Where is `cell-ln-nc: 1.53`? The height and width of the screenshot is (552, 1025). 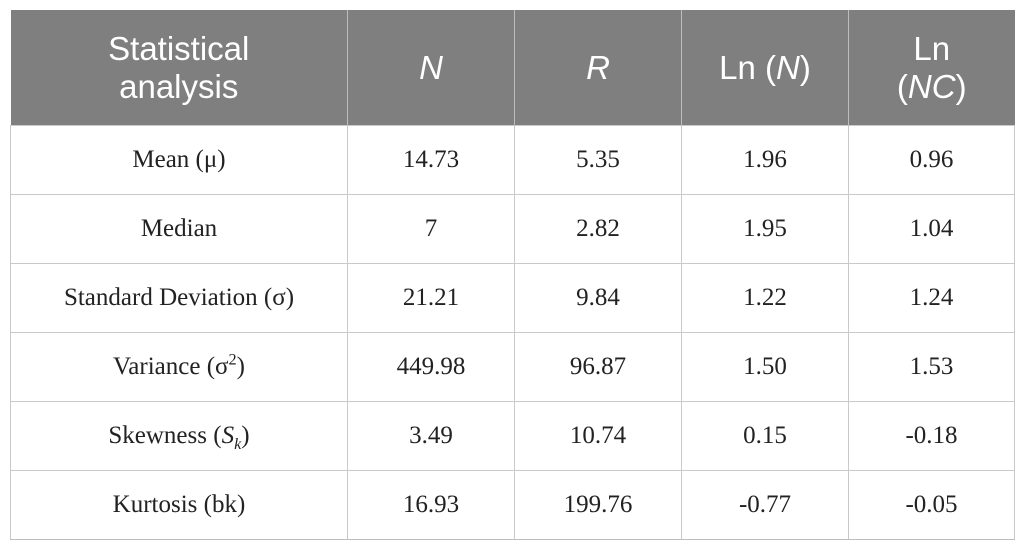 cell-ln-nc: 1.53 is located at coordinates (931, 367).